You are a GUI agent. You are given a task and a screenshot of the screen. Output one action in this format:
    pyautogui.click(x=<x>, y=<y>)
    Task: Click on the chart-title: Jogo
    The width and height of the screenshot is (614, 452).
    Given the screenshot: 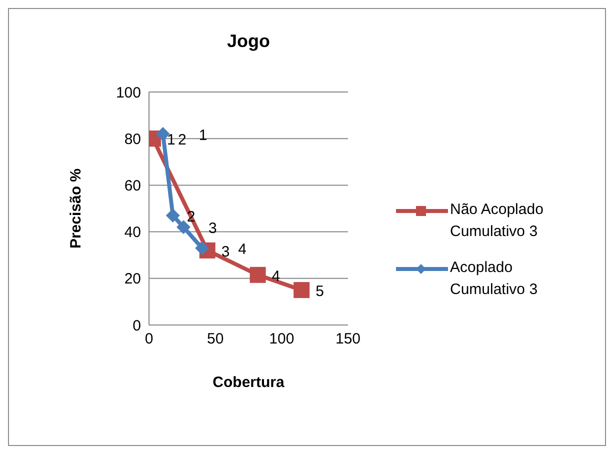 What is the action you would take?
    pyautogui.click(x=248, y=41)
    